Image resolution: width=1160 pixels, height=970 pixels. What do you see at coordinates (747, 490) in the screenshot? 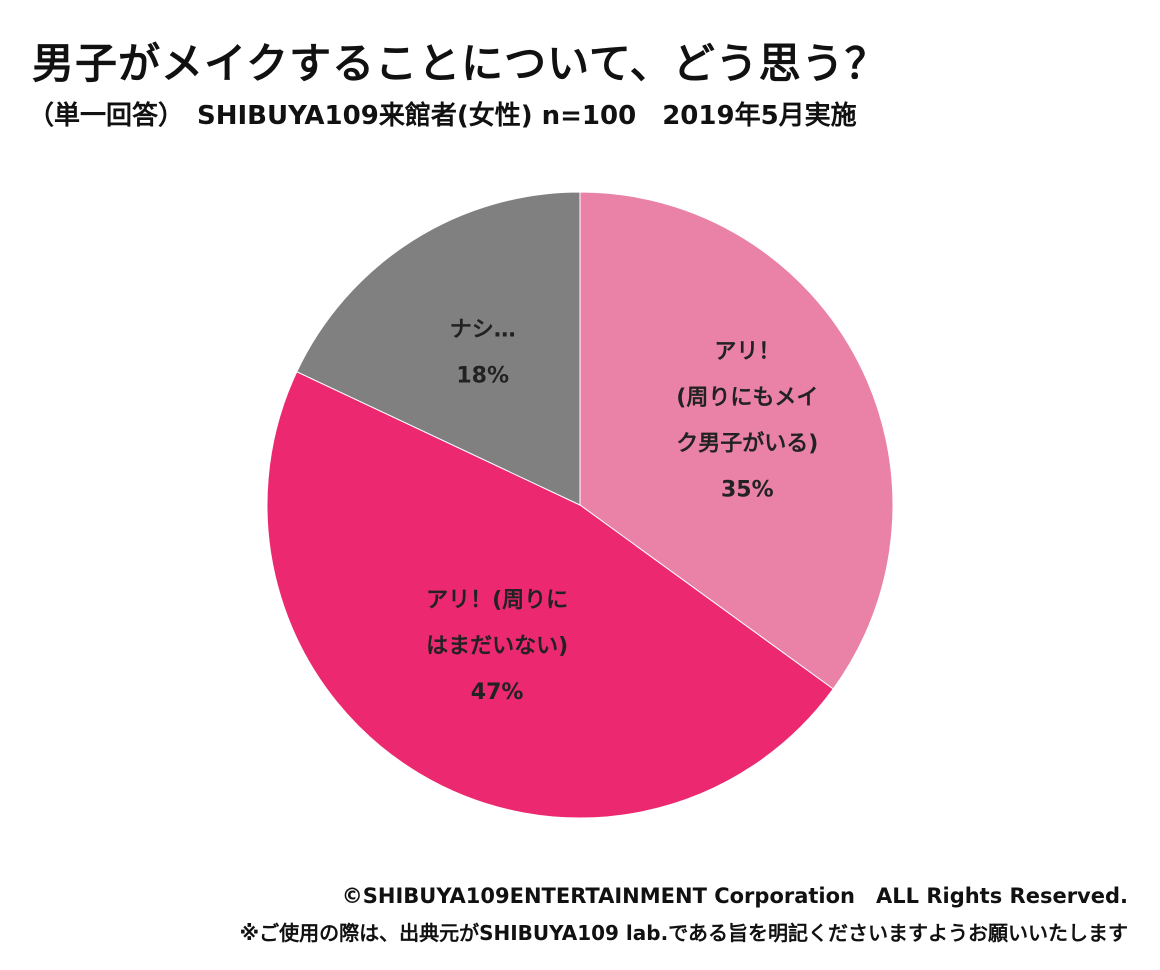
I see `slice-label-line: 35%` at bounding box center [747, 490].